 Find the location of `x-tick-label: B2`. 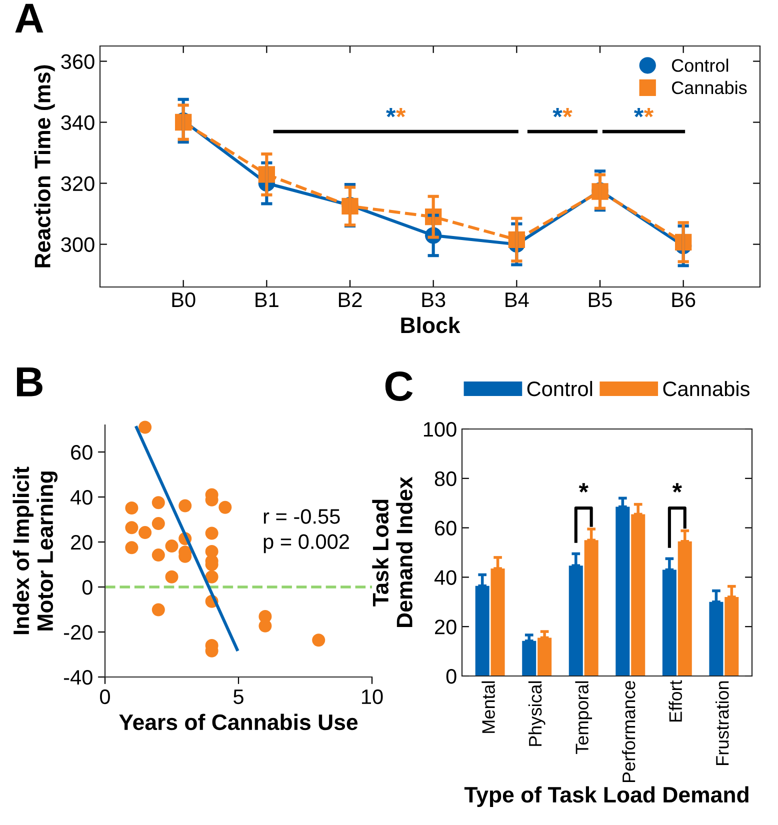

x-tick-label: B2 is located at coordinates (350, 299).